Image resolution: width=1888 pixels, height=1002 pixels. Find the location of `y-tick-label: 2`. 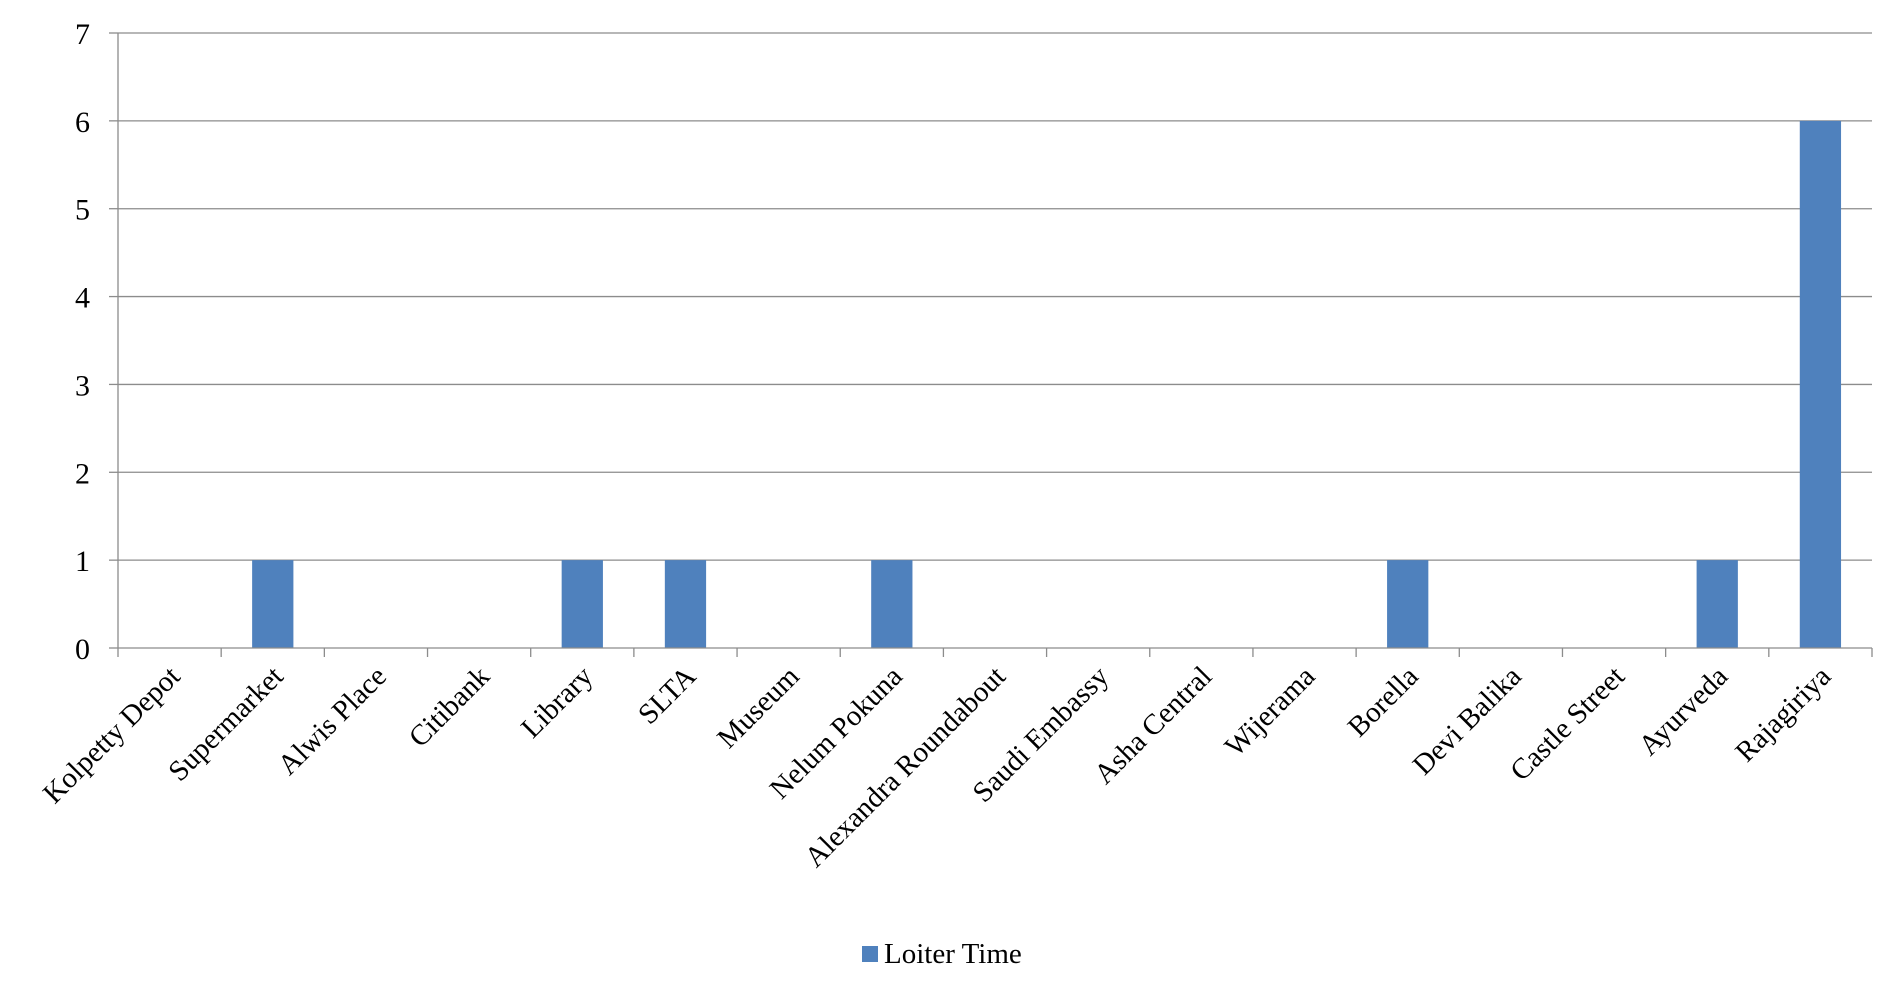

y-tick-label: 2 is located at coordinates (82, 473).